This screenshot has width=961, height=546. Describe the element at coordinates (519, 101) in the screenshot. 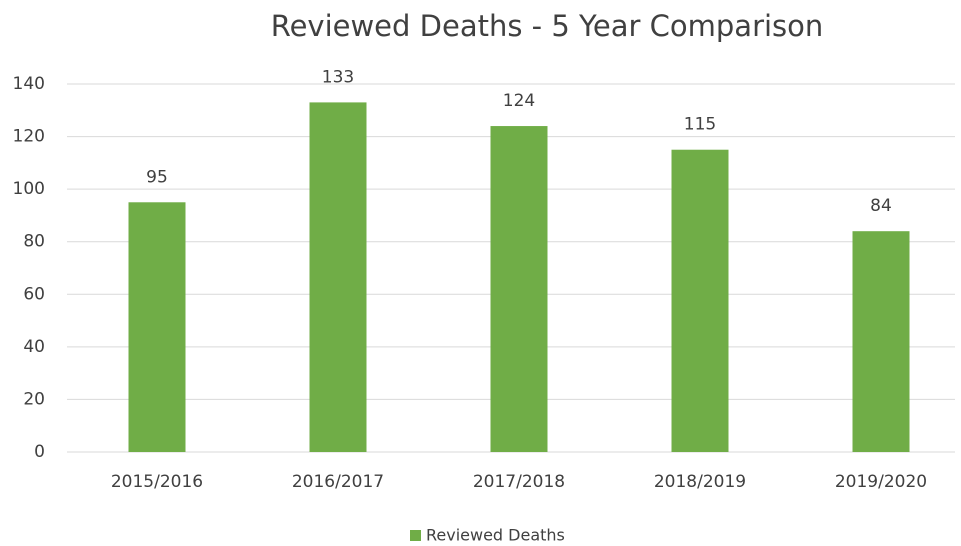

I see `data-label: 124` at that location.